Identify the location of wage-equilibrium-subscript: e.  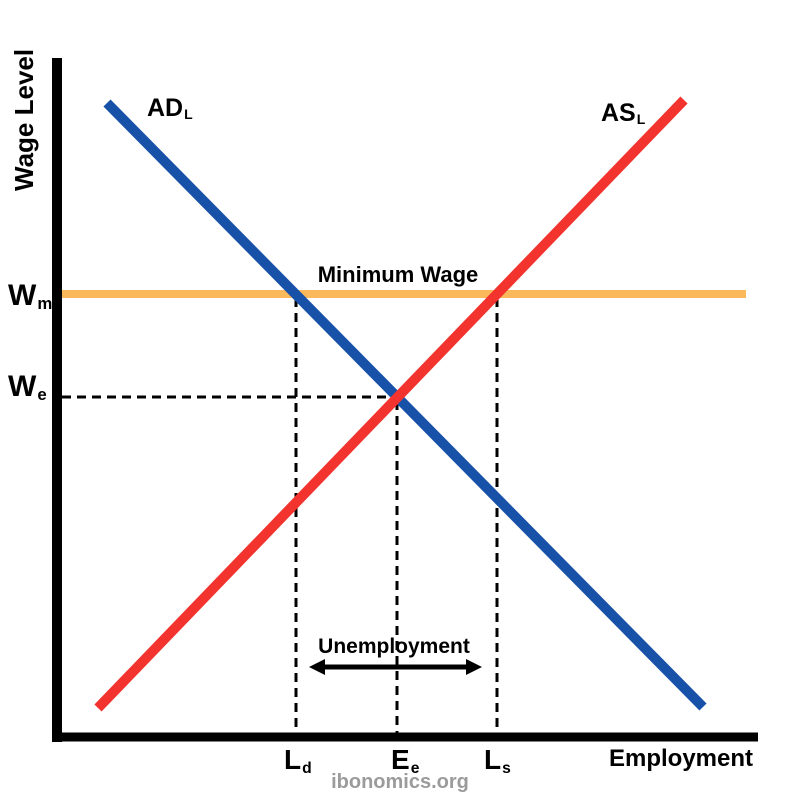
(42, 395).